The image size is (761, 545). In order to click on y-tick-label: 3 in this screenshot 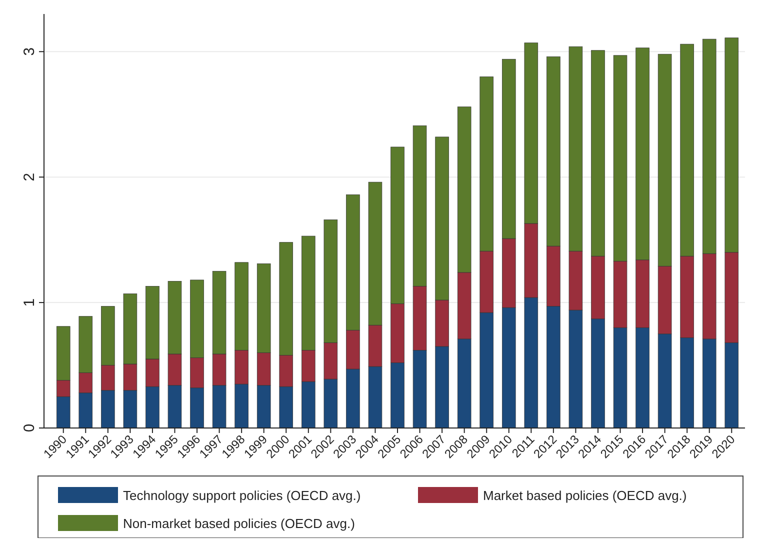, I will do `click(29, 51)`.